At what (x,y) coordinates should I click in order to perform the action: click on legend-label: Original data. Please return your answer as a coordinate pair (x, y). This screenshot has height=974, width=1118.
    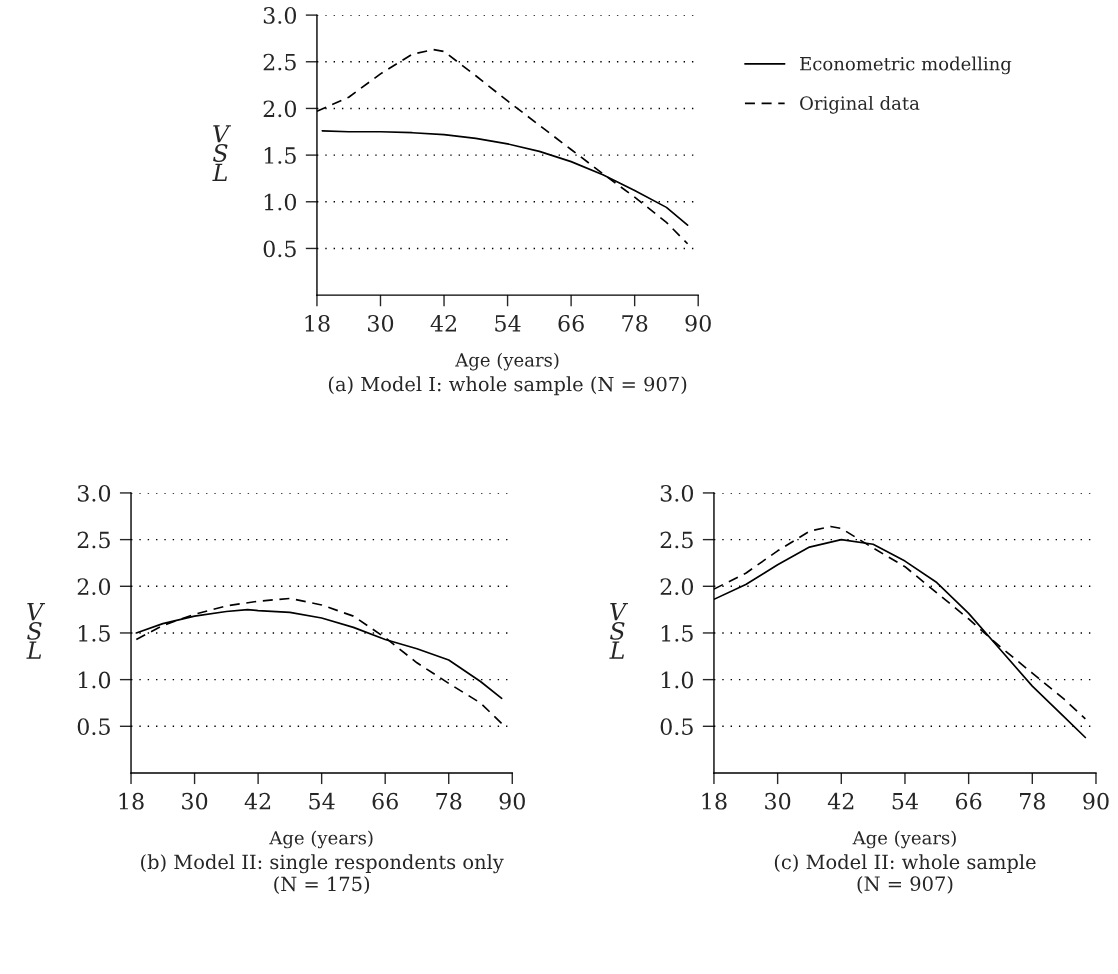
    Looking at the image, I should click on (860, 104).